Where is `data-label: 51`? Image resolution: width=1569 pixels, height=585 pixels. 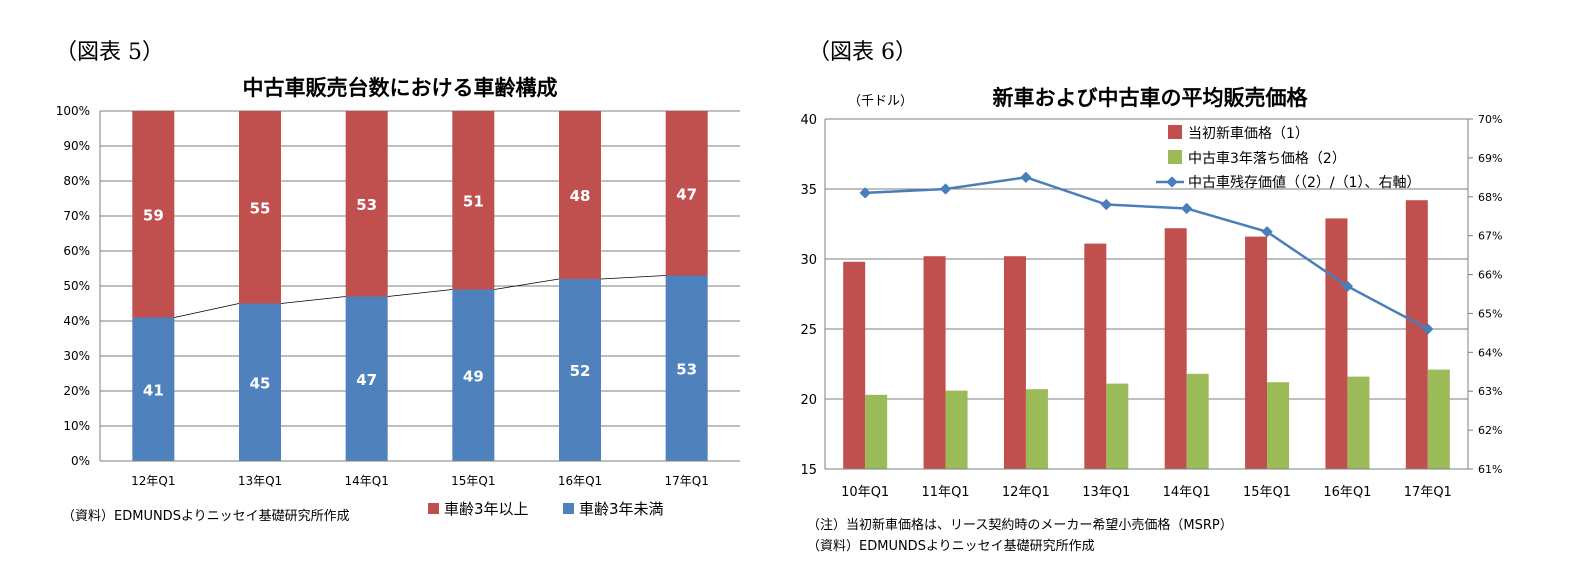 data-label: 51 is located at coordinates (473, 201).